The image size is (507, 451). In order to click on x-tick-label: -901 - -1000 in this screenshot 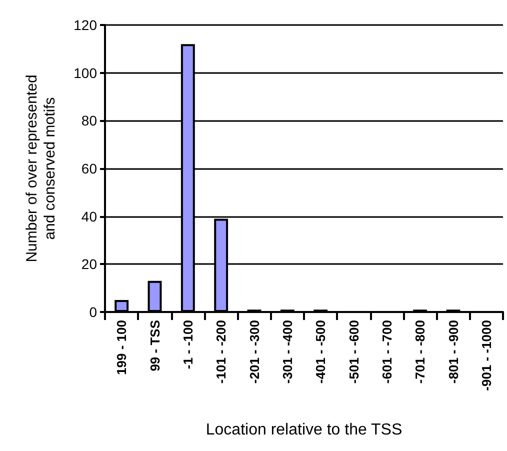, I will do `click(486, 355)`.